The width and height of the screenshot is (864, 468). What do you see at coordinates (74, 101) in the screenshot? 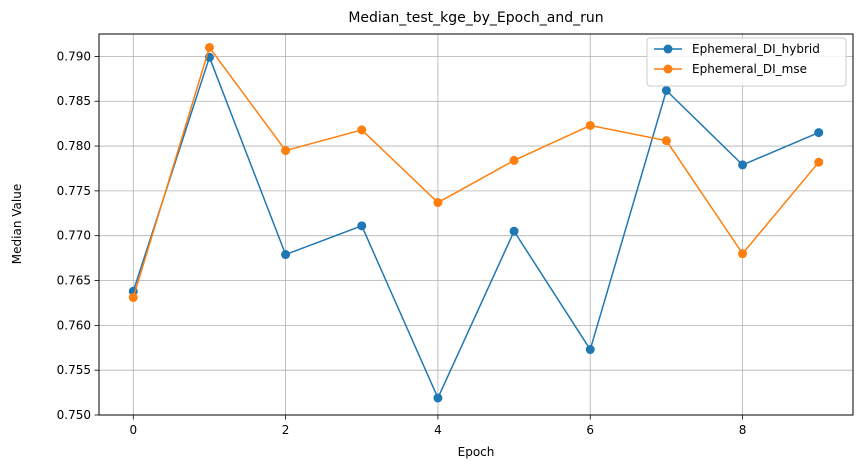
I see `y-tick-label: 0.785` at bounding box center [74, 101].